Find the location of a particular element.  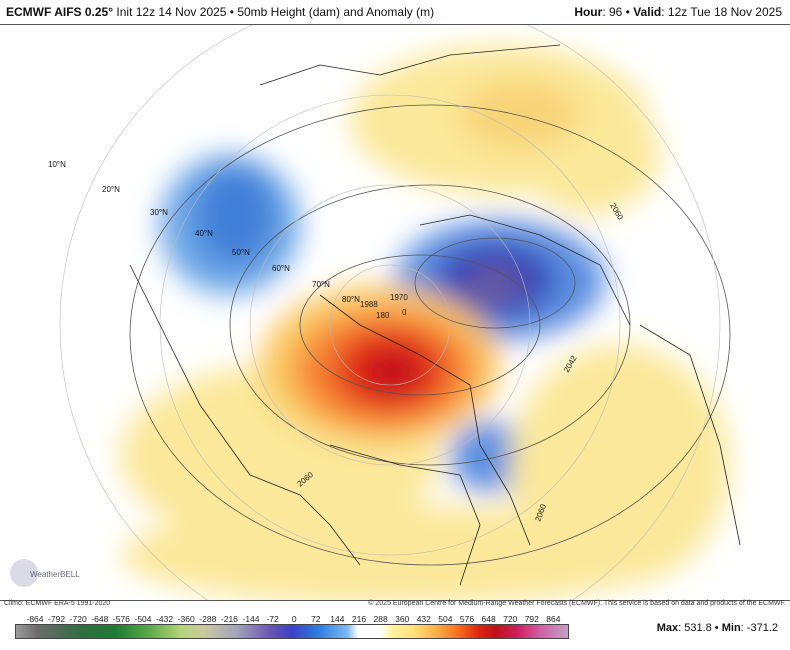

weatherbell-logo: WeatherBELL is located at coordinates (45, 573).